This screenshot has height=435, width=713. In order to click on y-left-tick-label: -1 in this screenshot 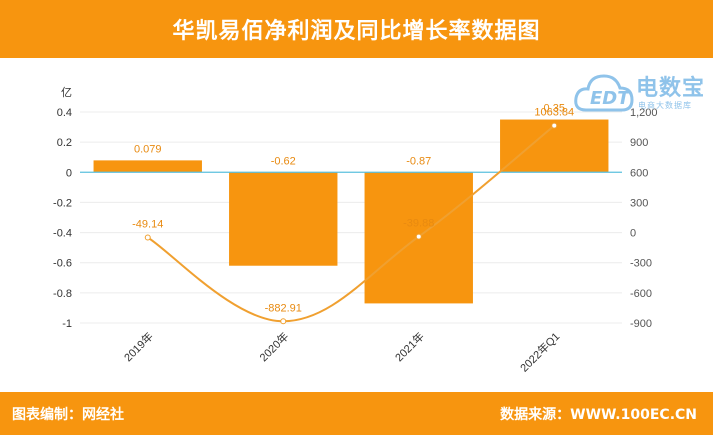, I will do `click(67, 324)`.